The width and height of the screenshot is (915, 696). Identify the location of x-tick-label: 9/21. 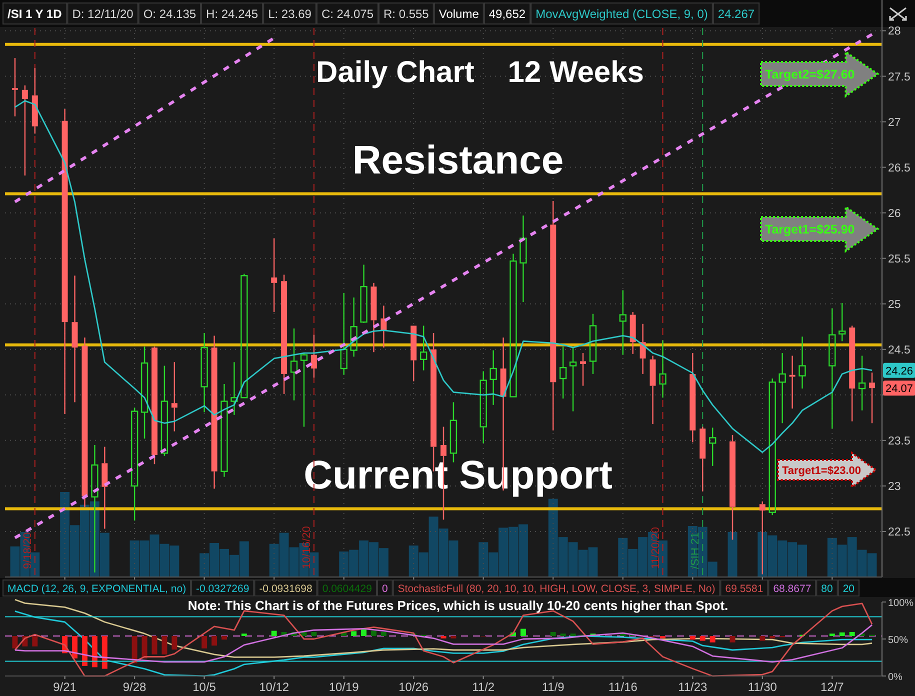
(65, 687).